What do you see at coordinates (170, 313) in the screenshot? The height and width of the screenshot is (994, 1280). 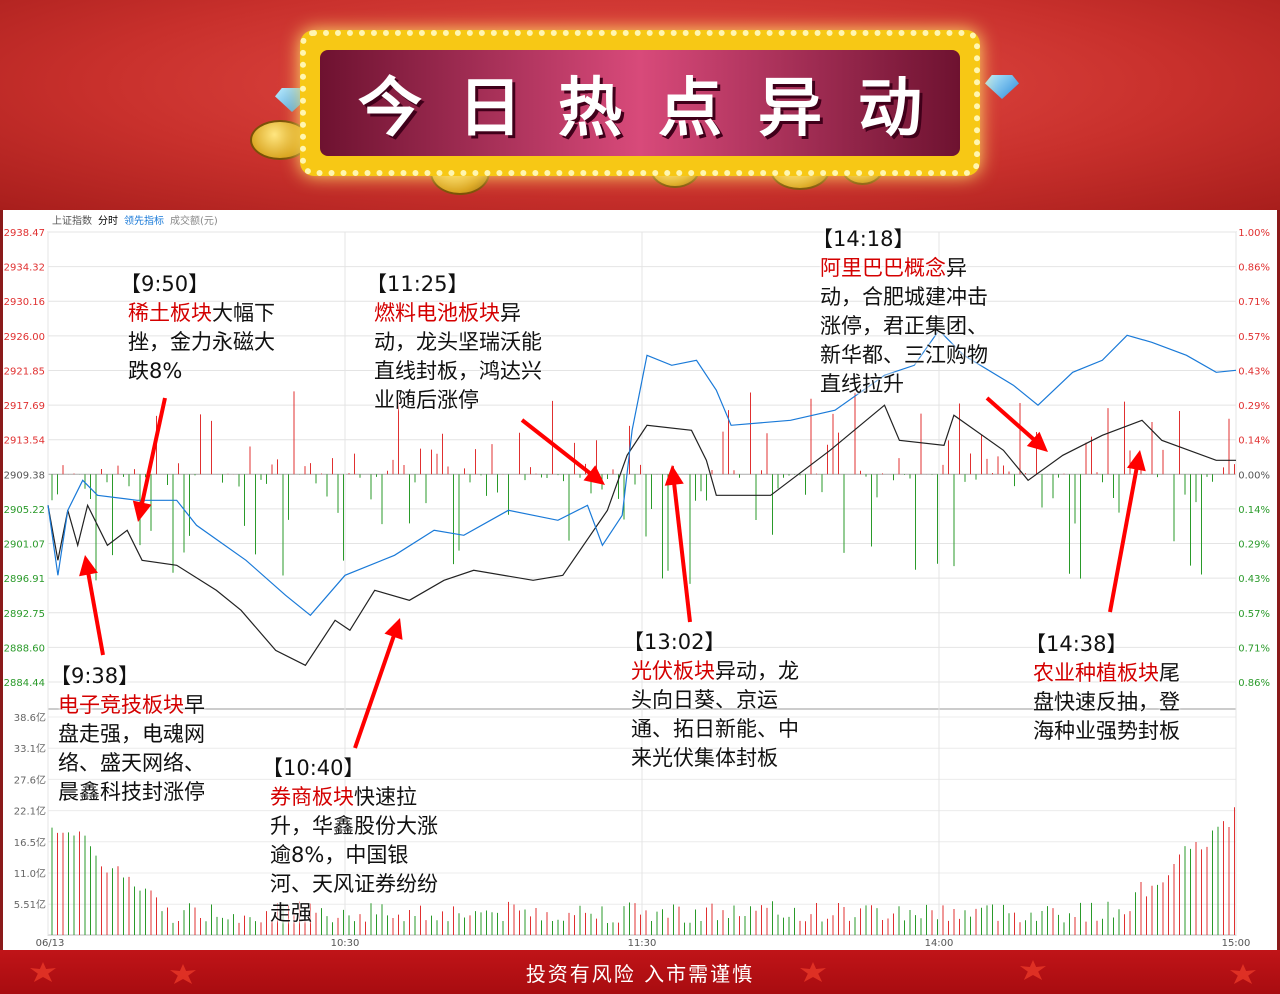 I see `annotation-sector: 稀土板块` at bounding box center [170, 313].